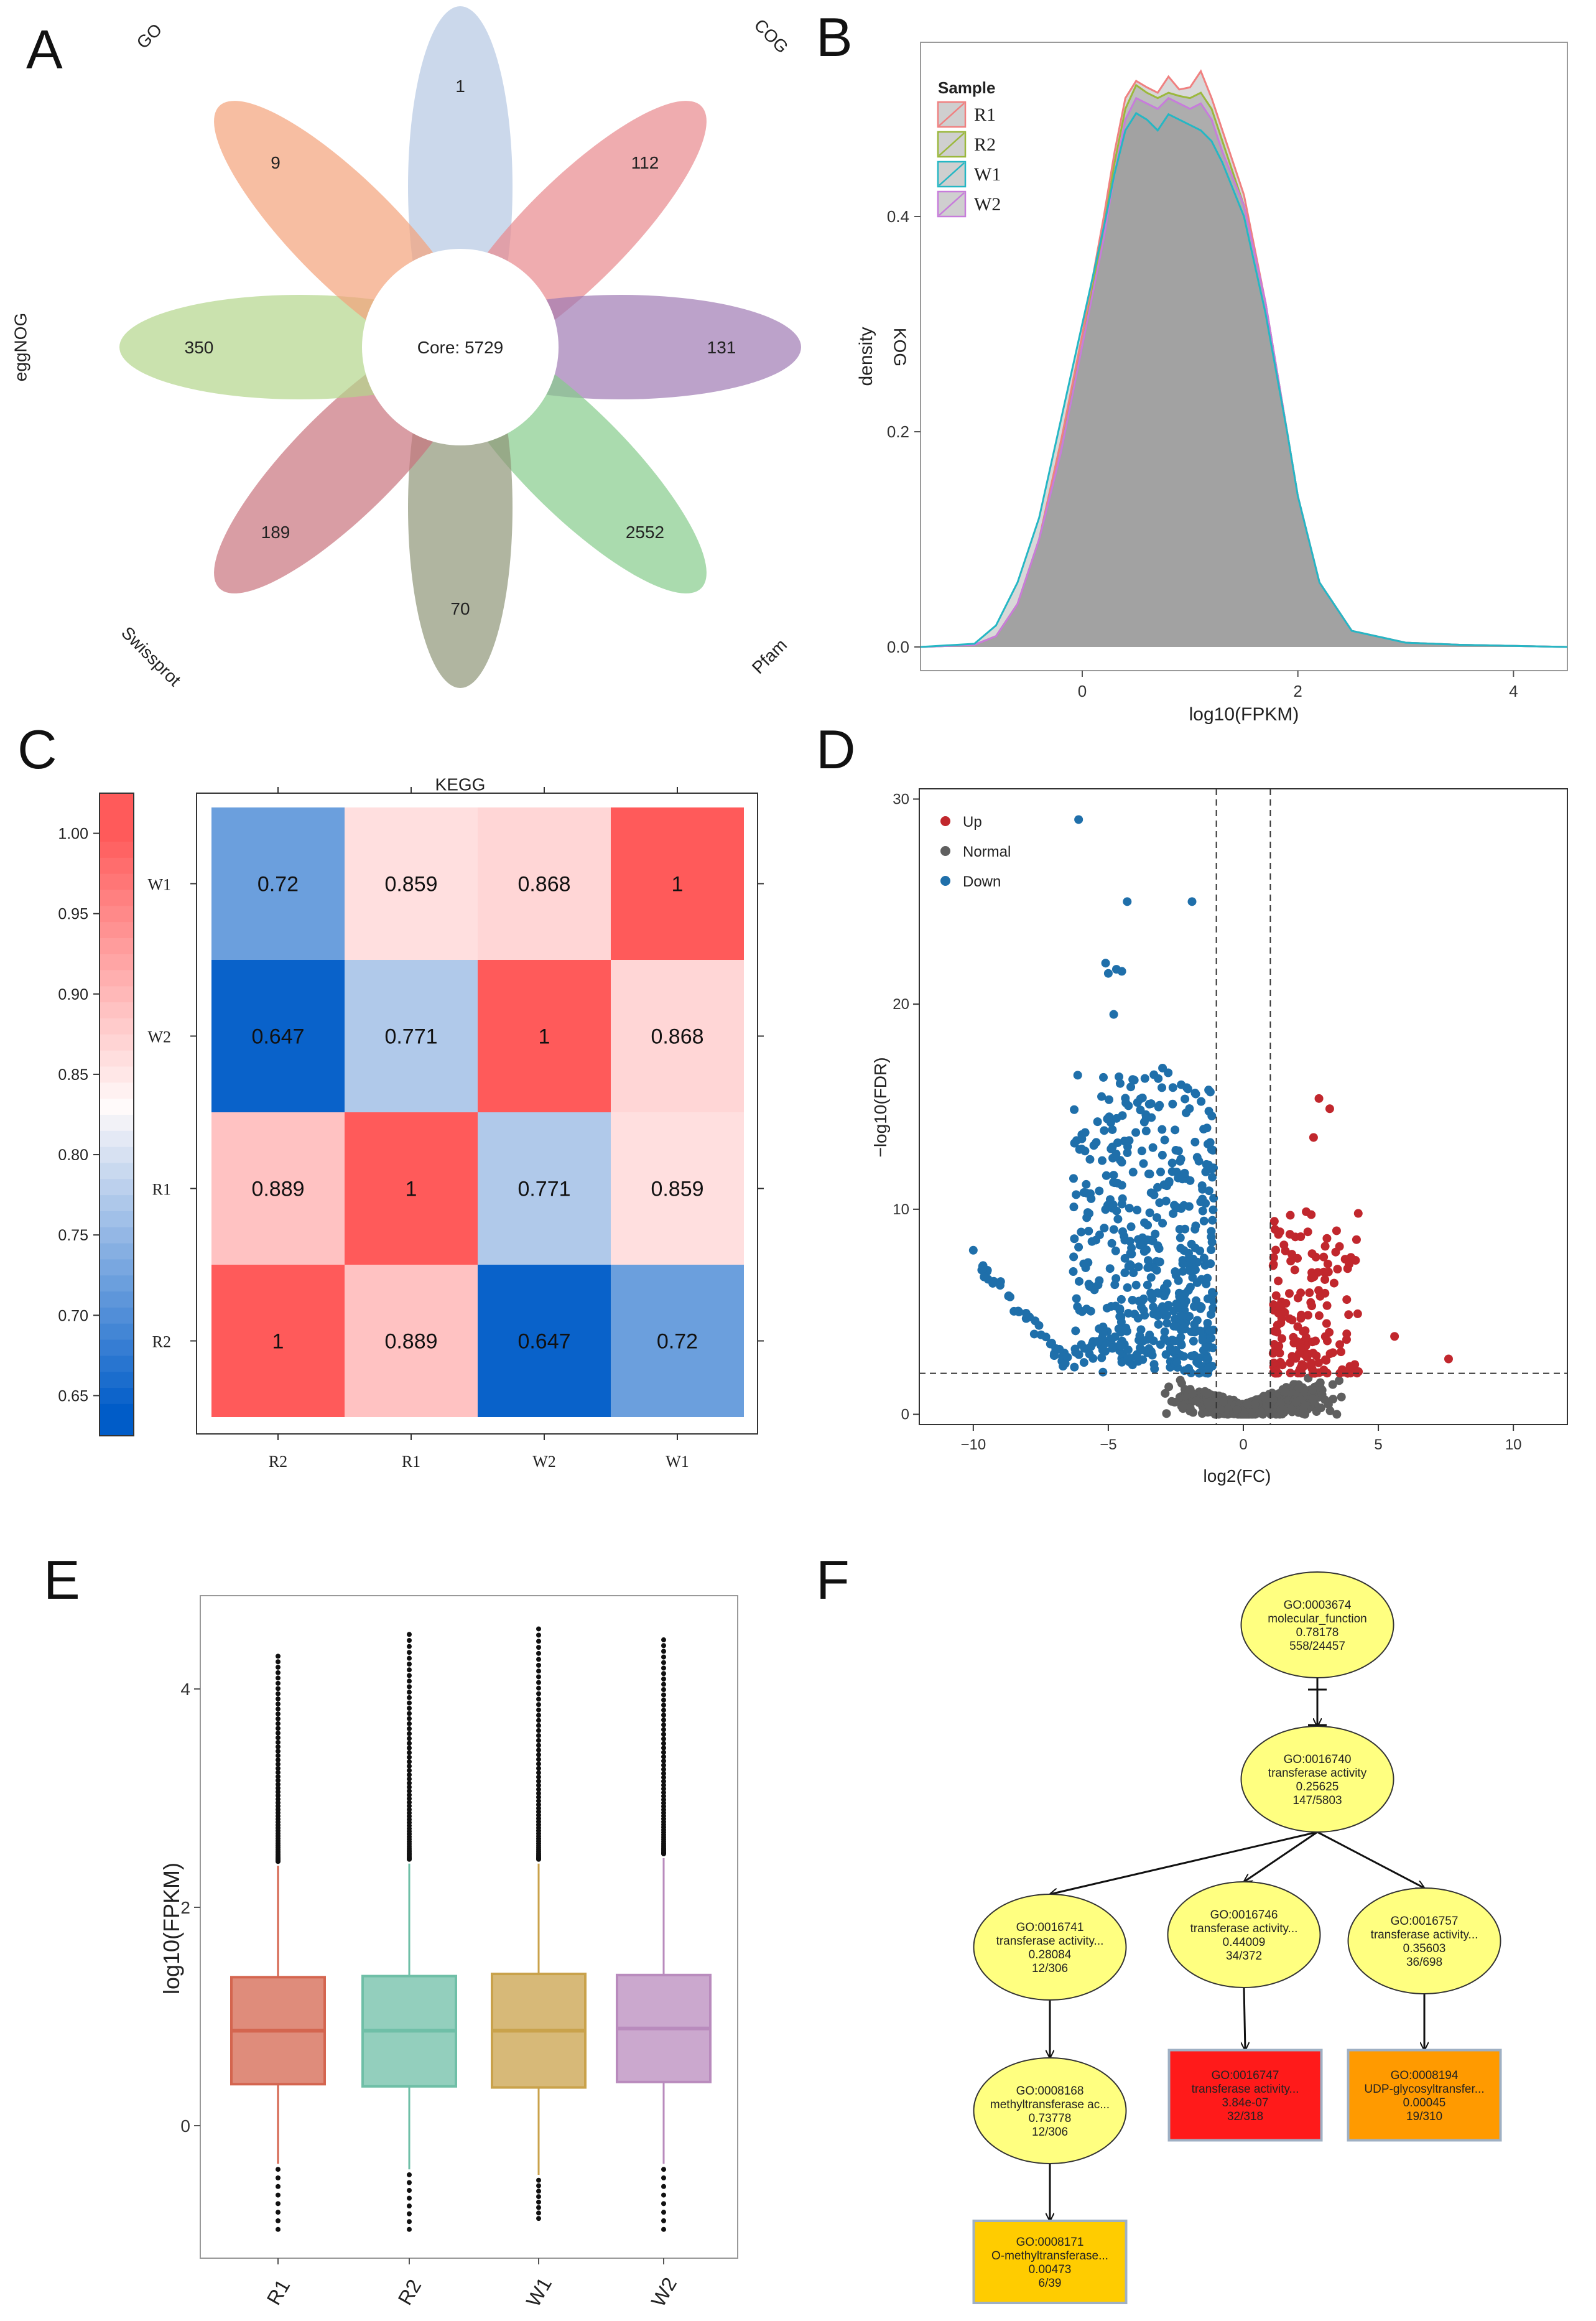  I want to click on petal-value-eggnog: 350, so click(200, 347).